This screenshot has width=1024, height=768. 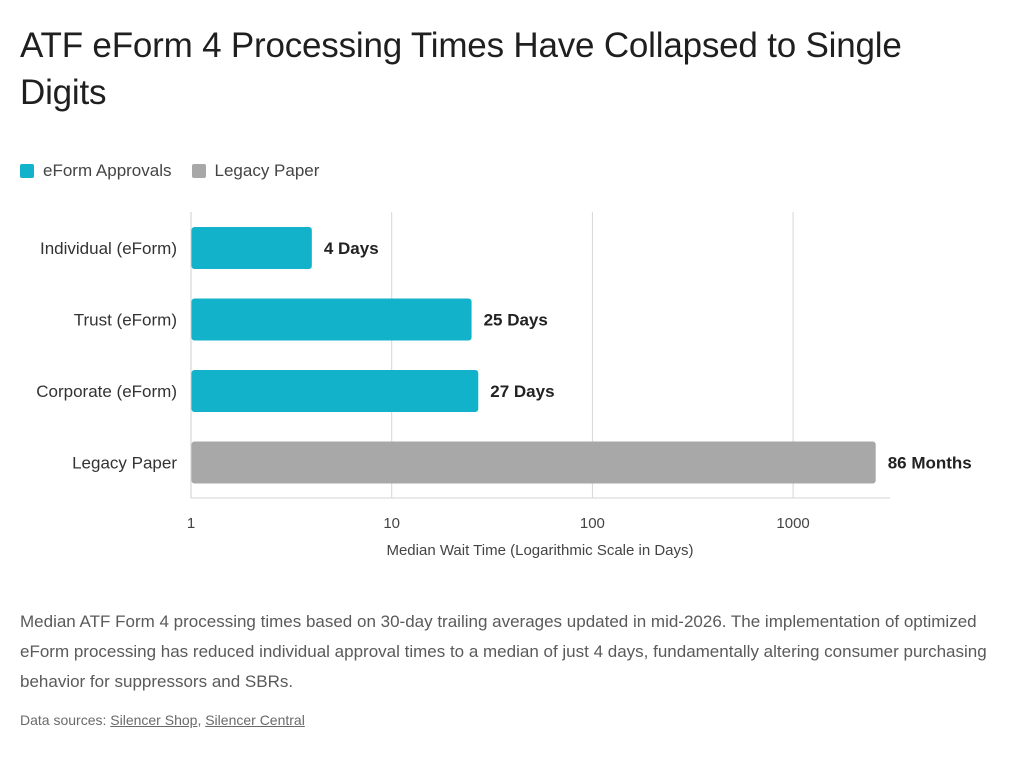 I want to click on x-tick-label: 100, so click(x=592, y=523).